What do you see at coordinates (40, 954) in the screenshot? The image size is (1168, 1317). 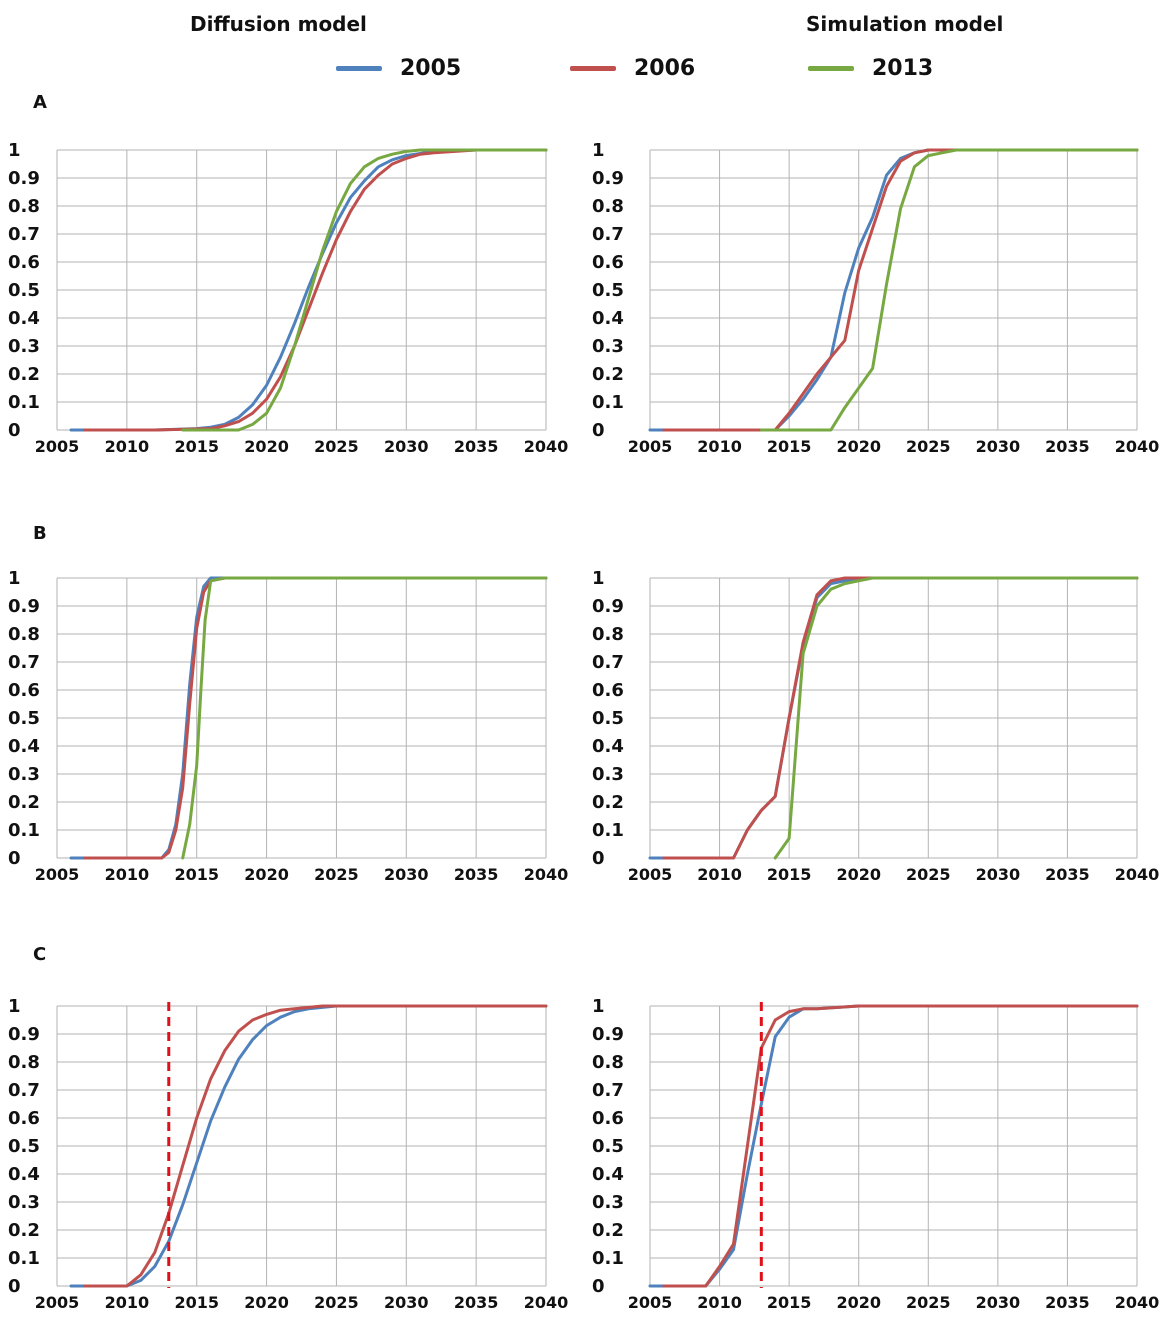 I see `row-label-c: C` at bounding box center [40, 954].